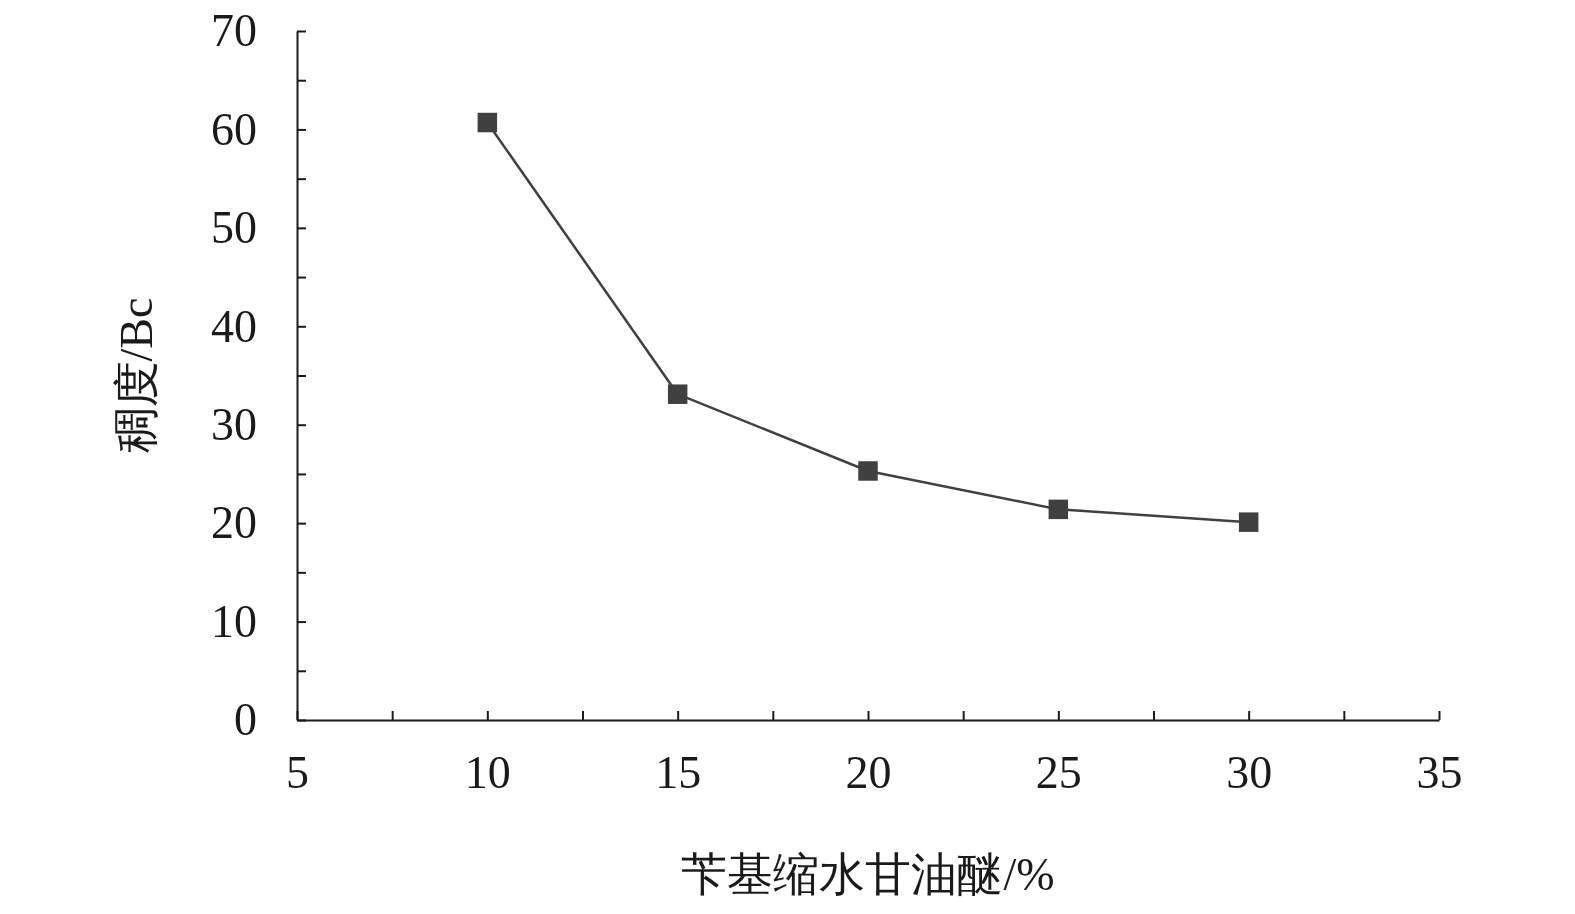 The image size is (1575, 914). I want to click on x-tick-label: 10, so click(487, 772).